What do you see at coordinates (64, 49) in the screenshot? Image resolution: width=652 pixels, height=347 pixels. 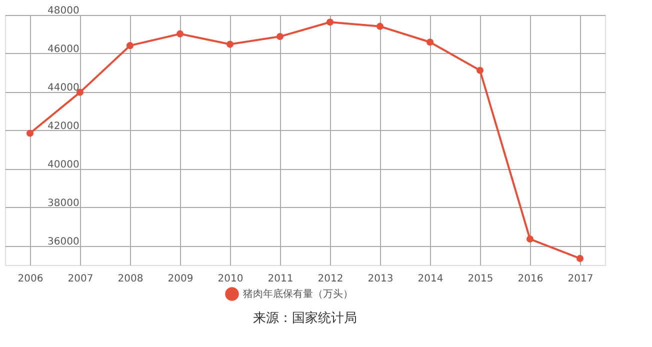 I see `y-tick-label: 46000` at bounding box center [64, 49].